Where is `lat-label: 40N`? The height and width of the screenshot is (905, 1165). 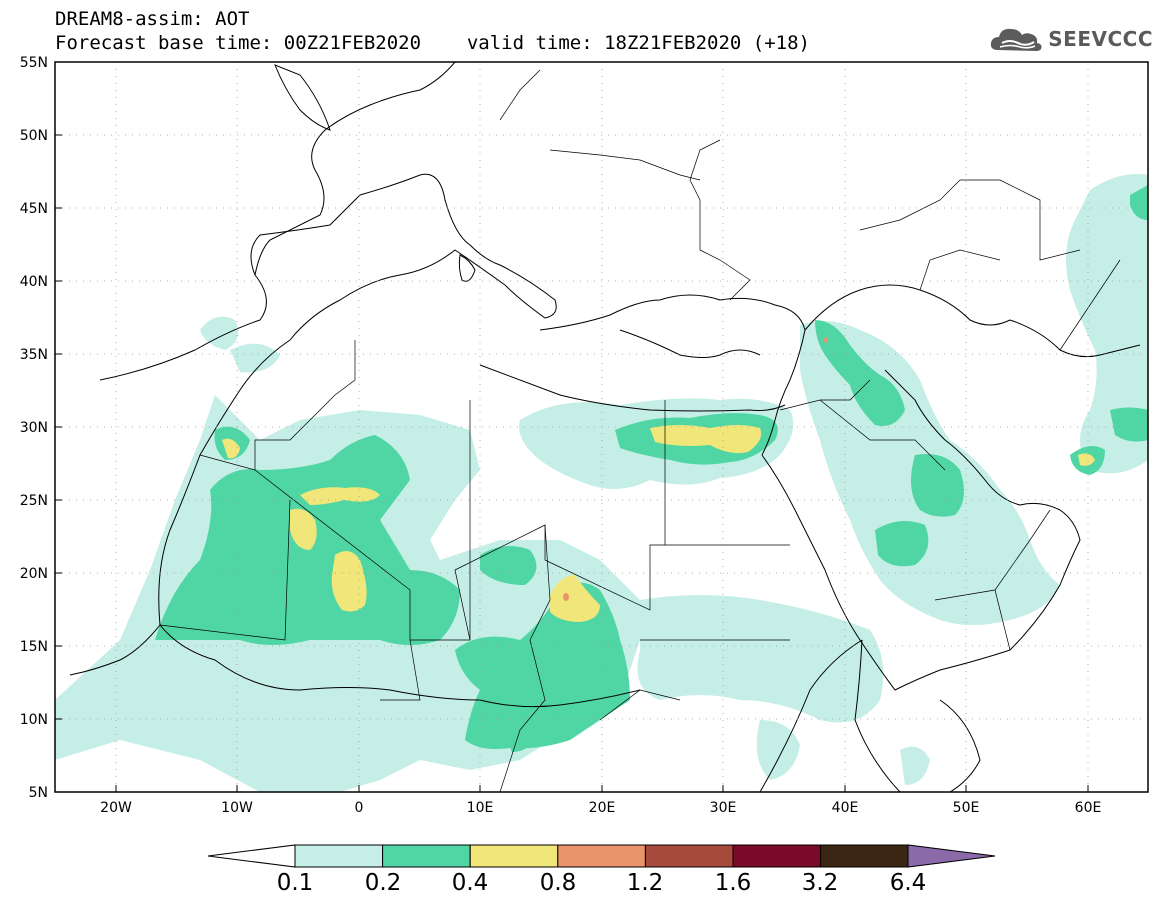
lat-label: 40N is located at coordinates (34, 282).